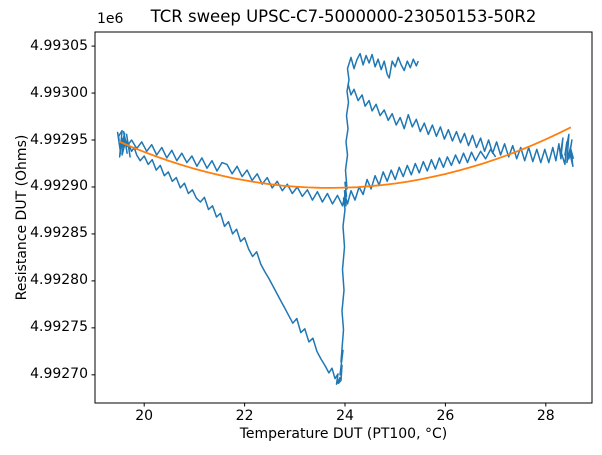  I want to click on y-tick-label: 4.99295, so click(59, 139).